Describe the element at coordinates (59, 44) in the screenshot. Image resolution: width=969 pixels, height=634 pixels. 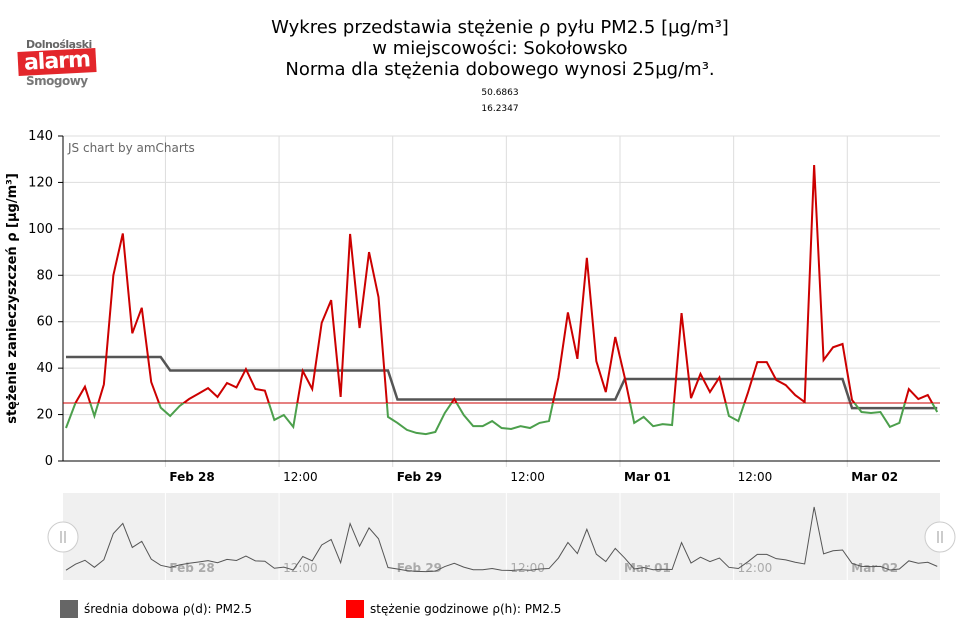
I see `logo-top-text: Dolnośląski` at that location.